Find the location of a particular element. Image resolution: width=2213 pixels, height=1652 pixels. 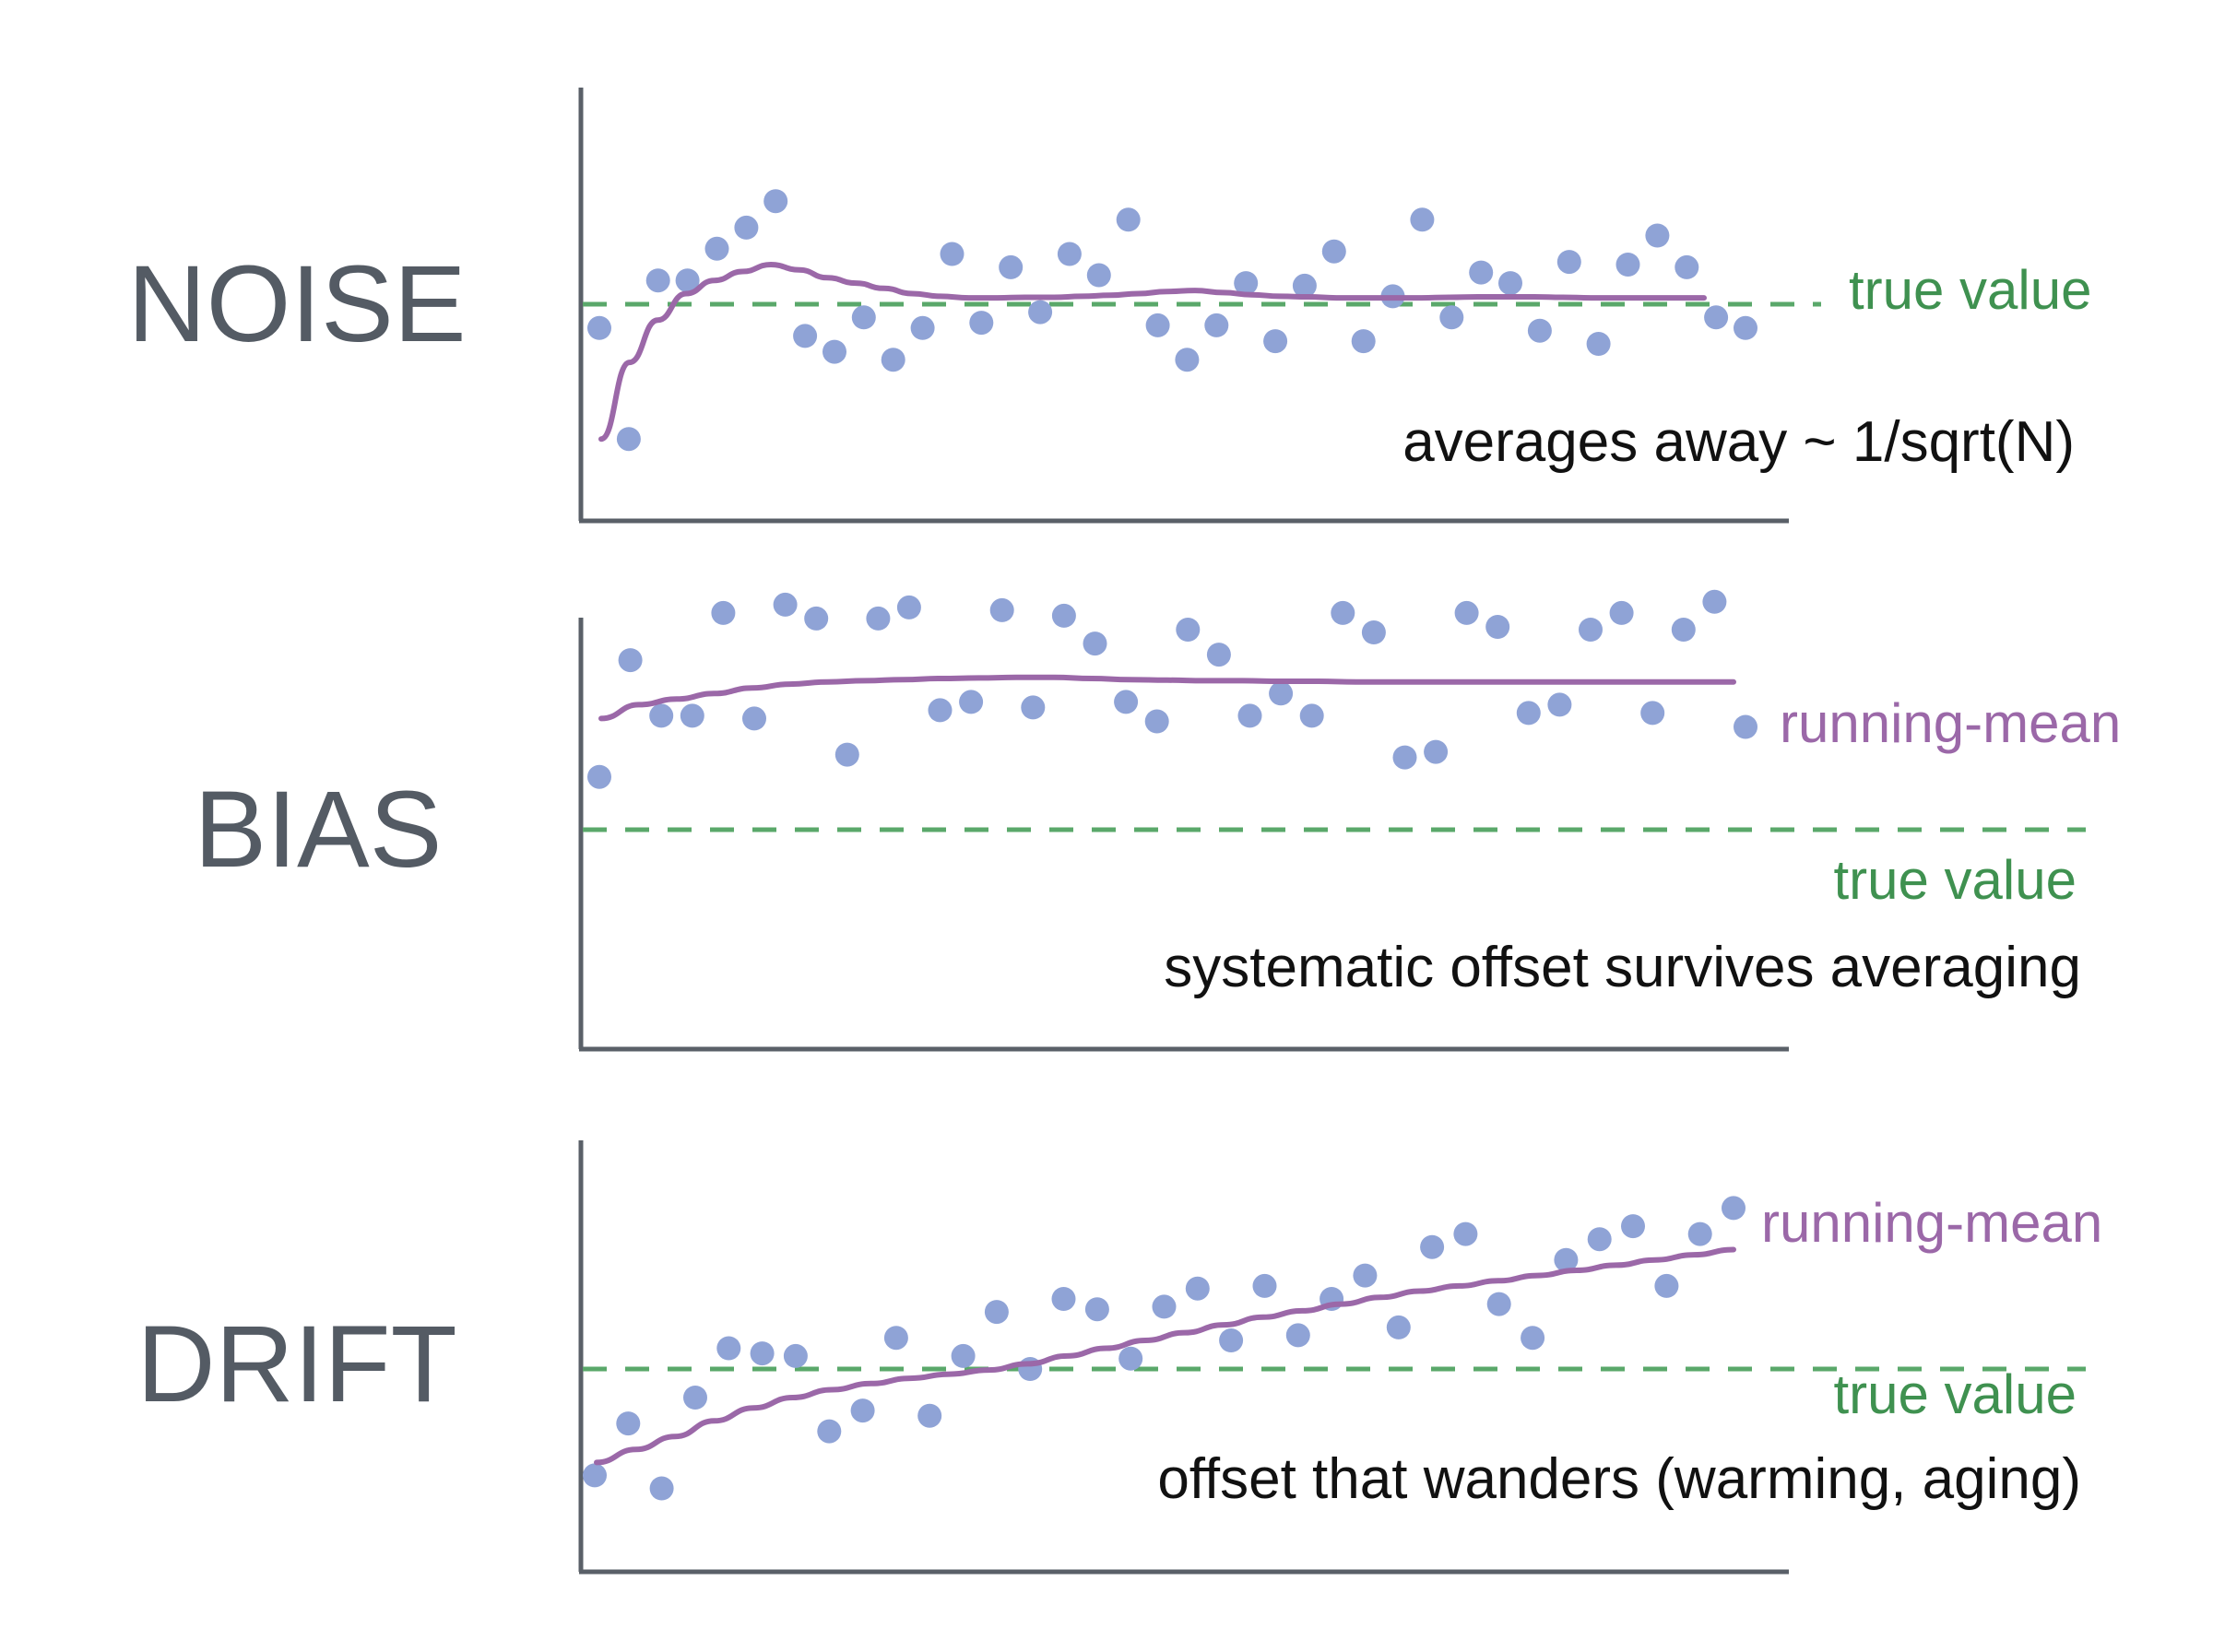

panel-annotation: systematic offset survives averaging is located at coordinates (1622, 967).